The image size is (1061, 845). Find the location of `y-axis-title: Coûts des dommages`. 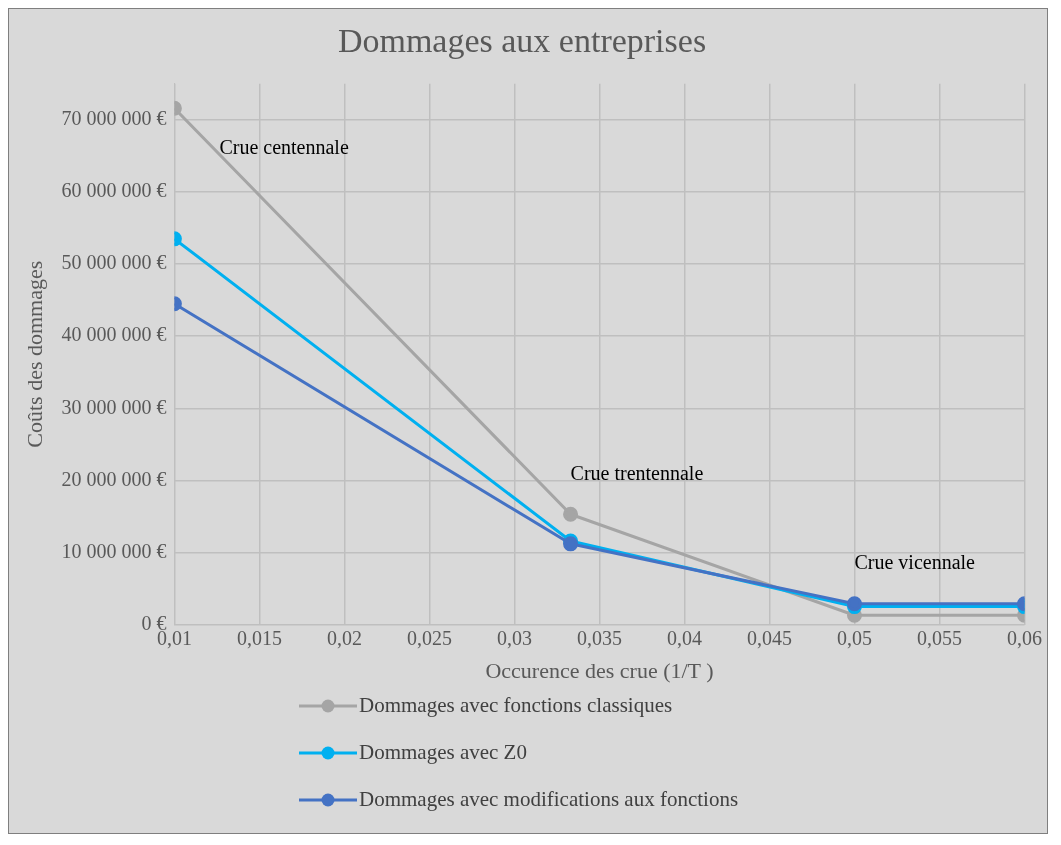

y-axis-title: Coûts des dommages is located at coordinates (34, 354).